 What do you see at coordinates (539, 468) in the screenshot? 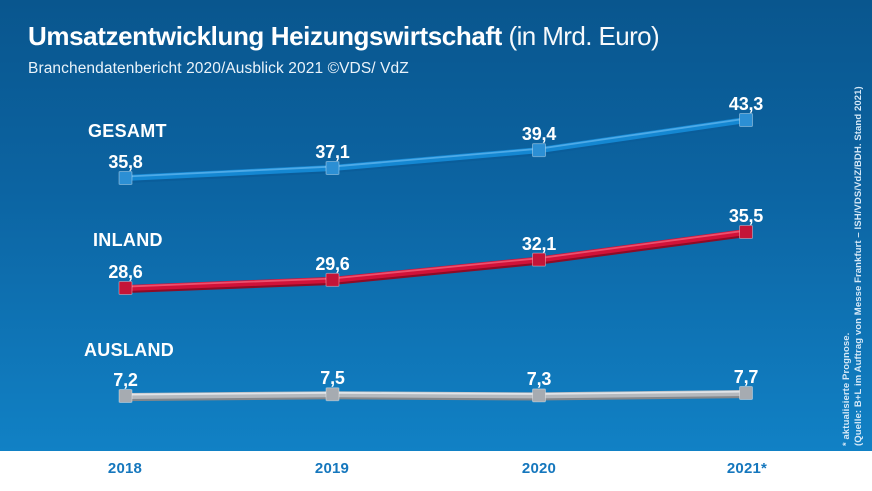
I see `year-label-2020: 2020` at bounding box center [539, 468].